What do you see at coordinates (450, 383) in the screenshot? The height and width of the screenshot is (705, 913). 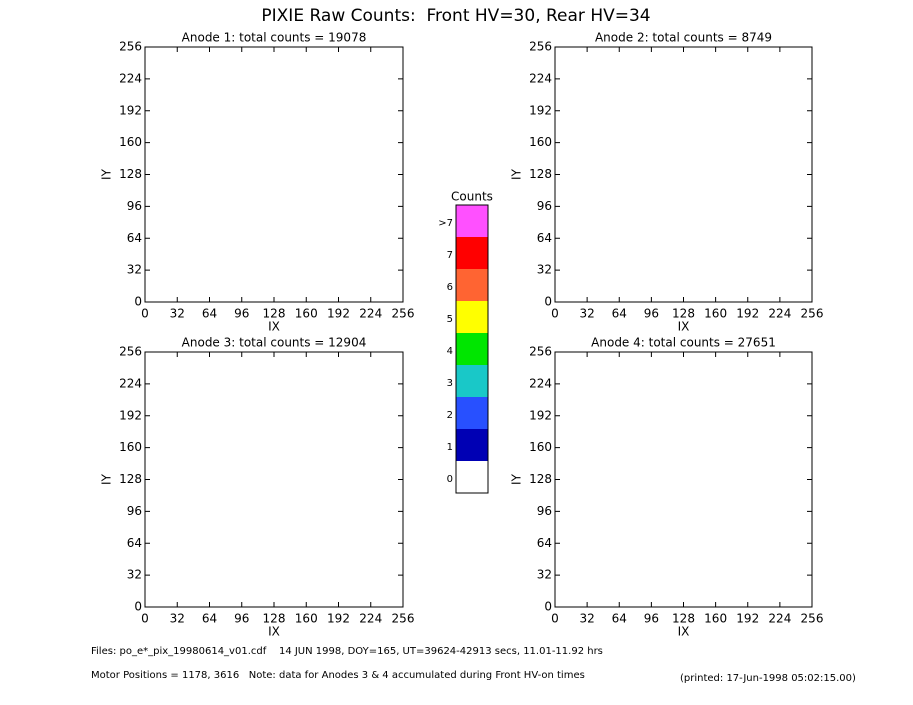 I see `colorbar-label: 3` at bounding box center [450, 383].